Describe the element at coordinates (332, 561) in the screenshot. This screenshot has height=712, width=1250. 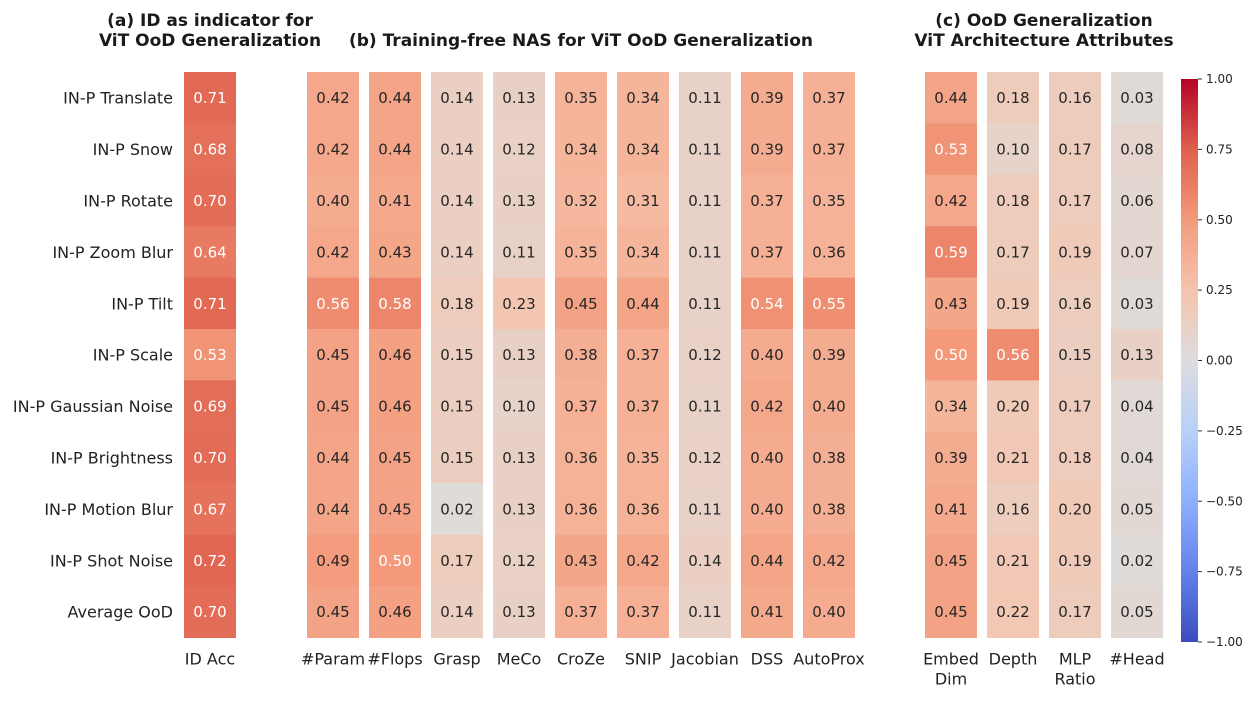
I see `cell-value-label: 0.49` at that location.